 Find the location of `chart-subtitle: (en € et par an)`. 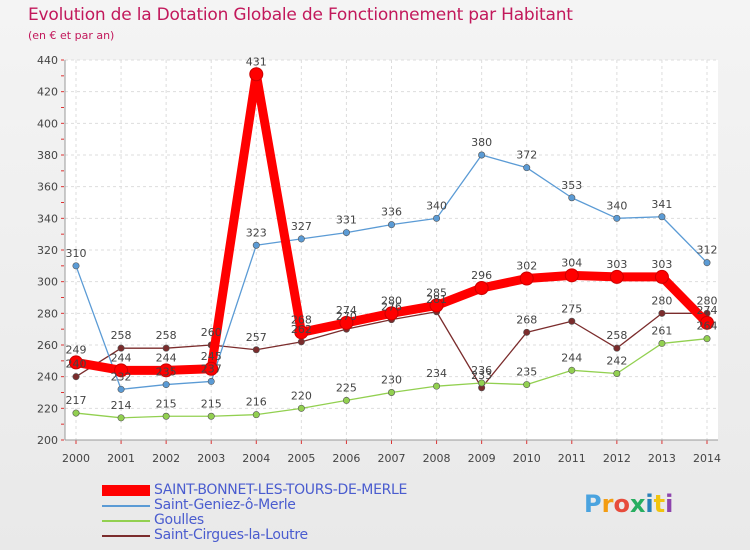

chart-subtitle: (en € et par an) is located at coordinates (71, 35).